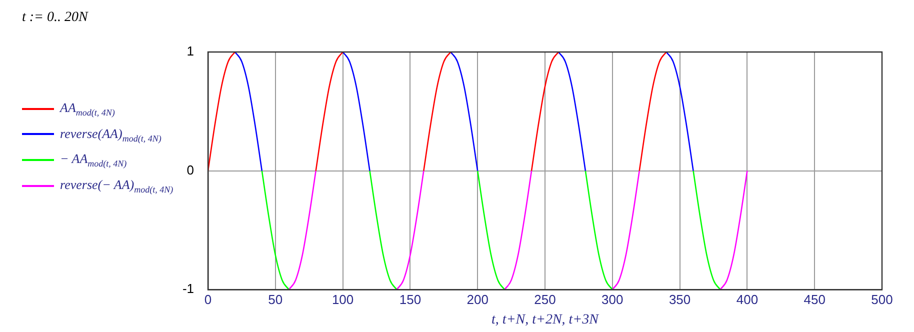  I want to click on x-tick-label: 100, so click(343, 299).